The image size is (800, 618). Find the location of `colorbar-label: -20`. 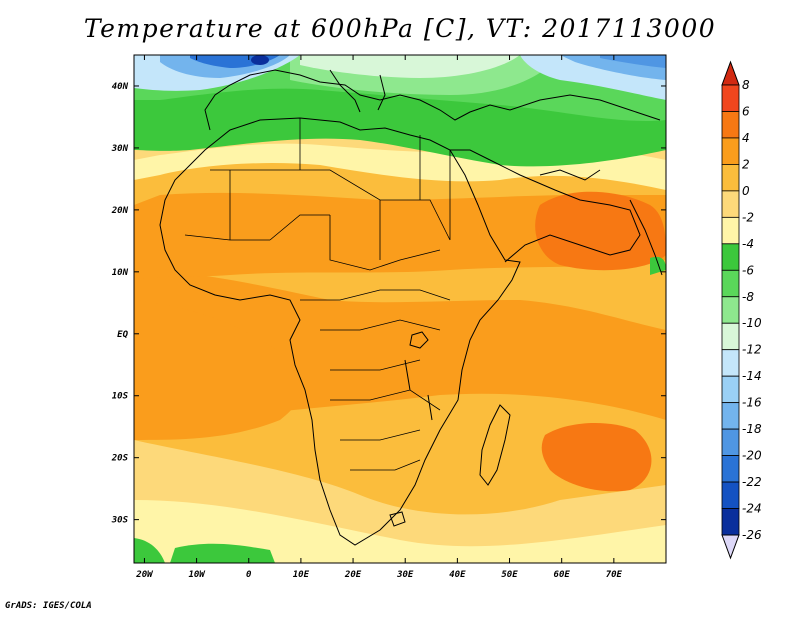

colorbar-label: -20 is located at coordinates (752, 456).